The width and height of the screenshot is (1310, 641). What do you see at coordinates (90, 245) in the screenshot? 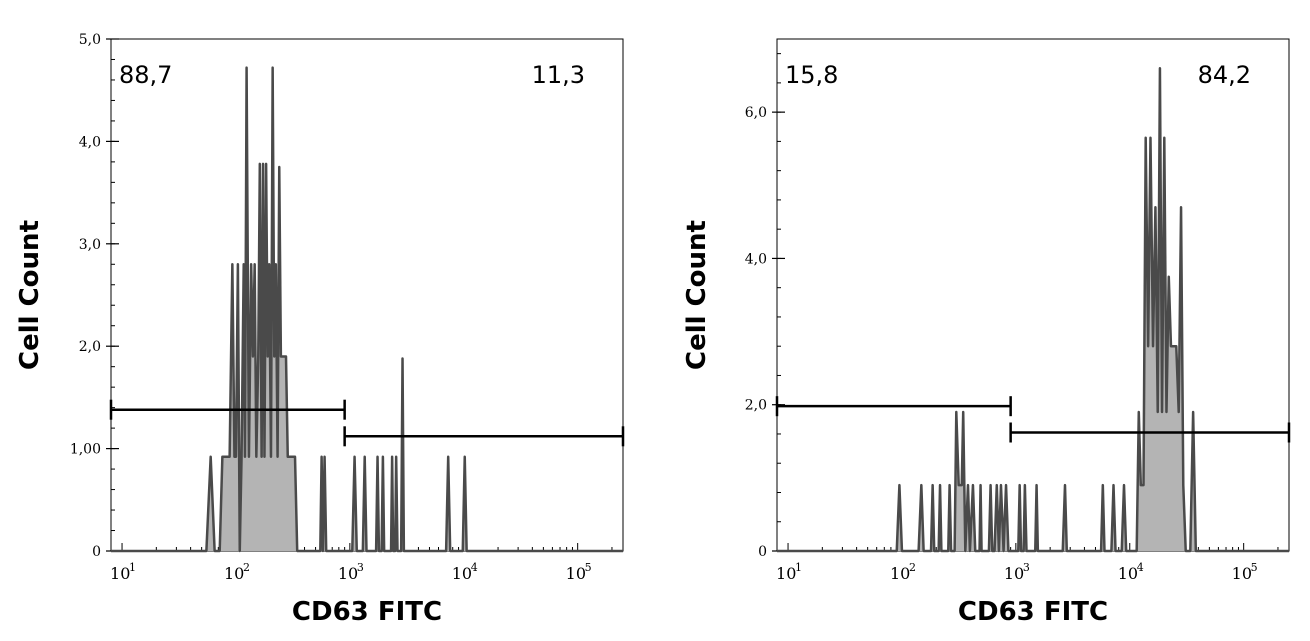
I see `y-tick-label: 3,0` at bounding box center [90, 245].